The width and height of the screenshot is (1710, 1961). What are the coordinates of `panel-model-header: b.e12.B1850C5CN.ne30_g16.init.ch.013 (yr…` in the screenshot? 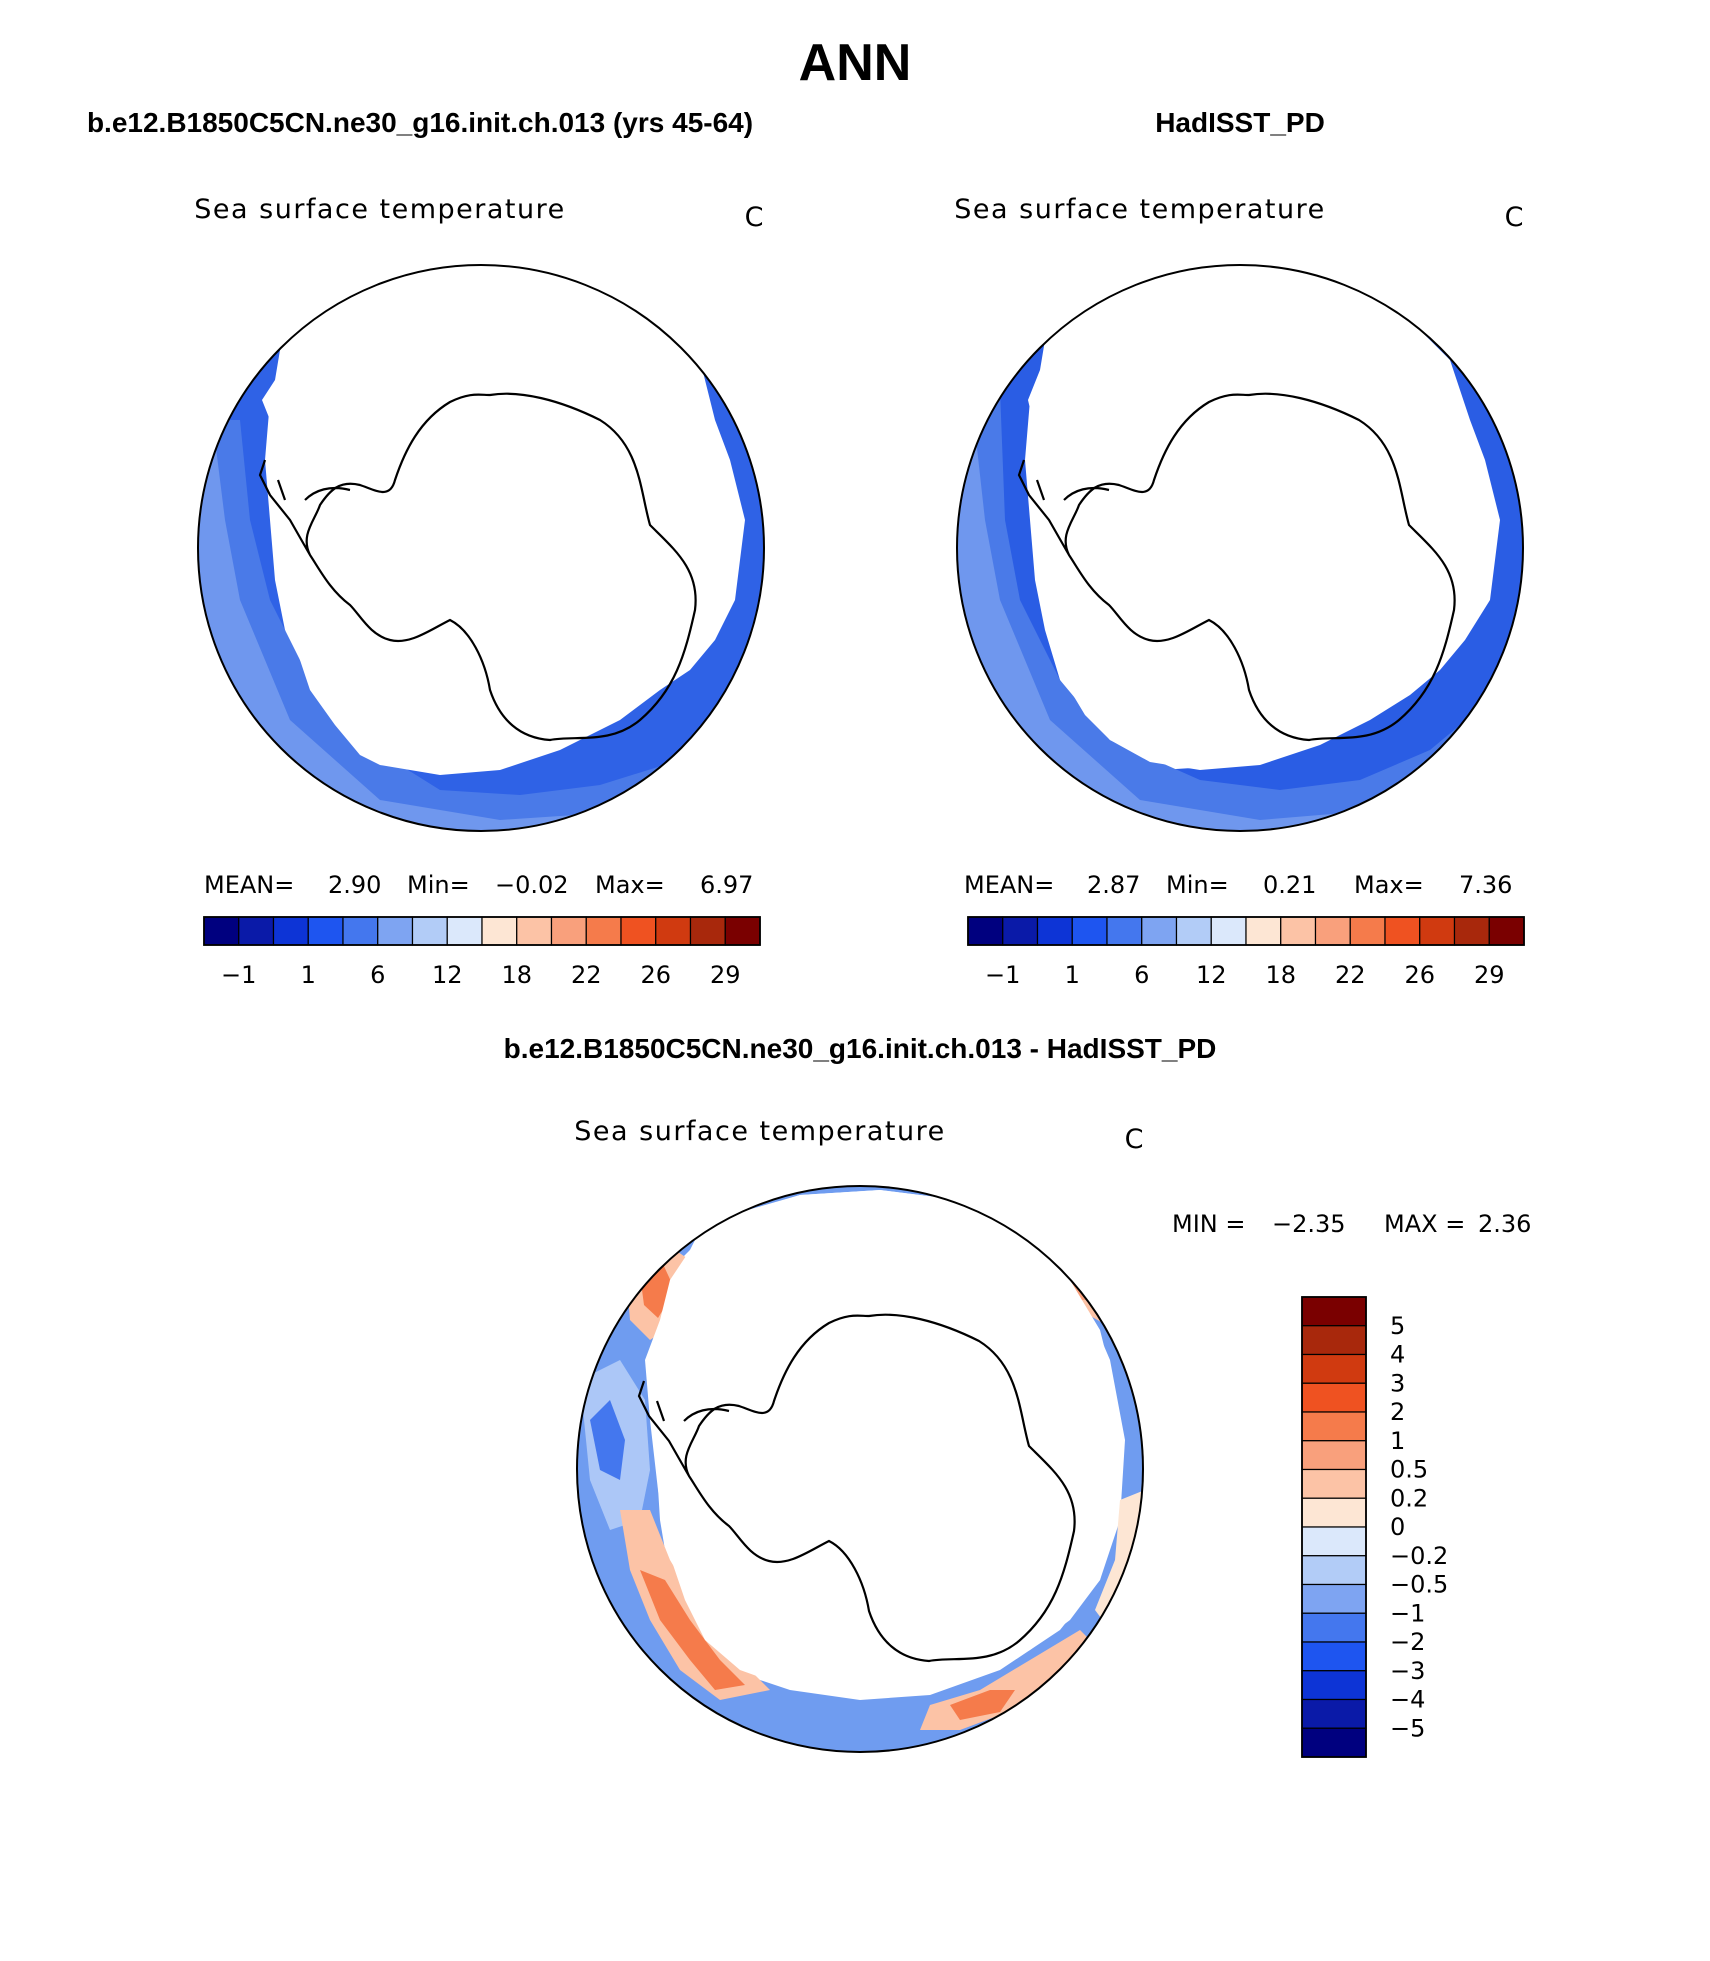 It's located at (420, 122).